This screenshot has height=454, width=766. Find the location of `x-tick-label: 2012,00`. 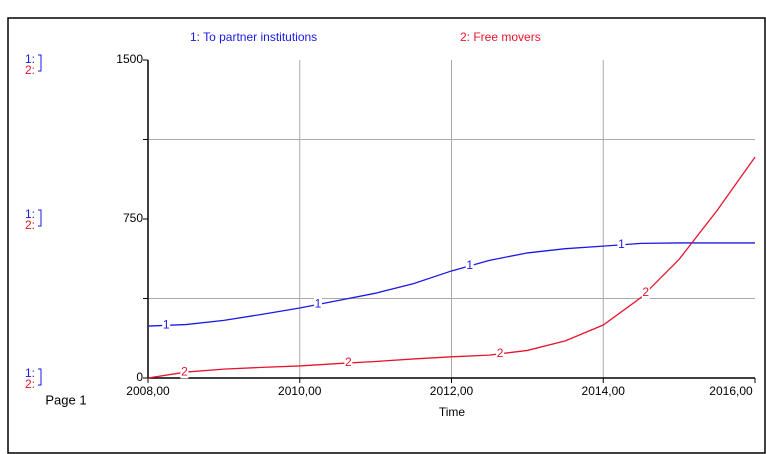

x-tick-label: 2012,00 is located at coordinates (452, 391).